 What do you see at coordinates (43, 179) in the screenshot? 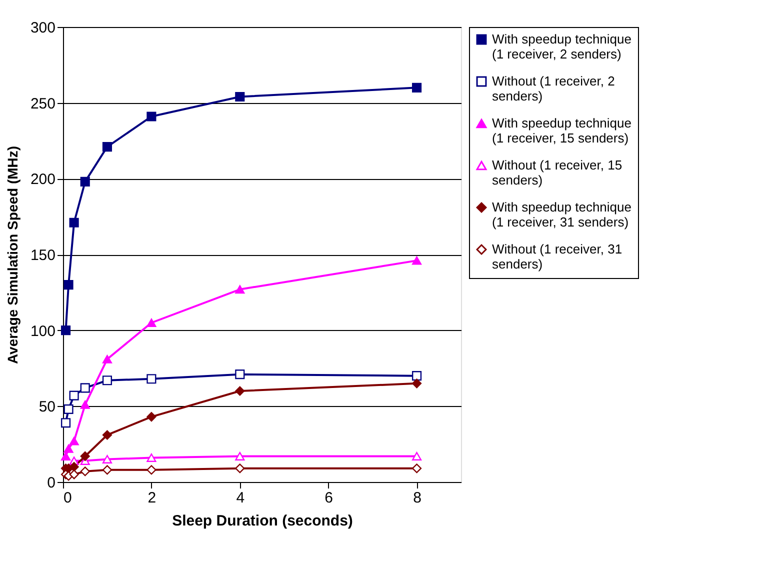
I see `y-tick-label: 200` at bounding box center [43, 179].